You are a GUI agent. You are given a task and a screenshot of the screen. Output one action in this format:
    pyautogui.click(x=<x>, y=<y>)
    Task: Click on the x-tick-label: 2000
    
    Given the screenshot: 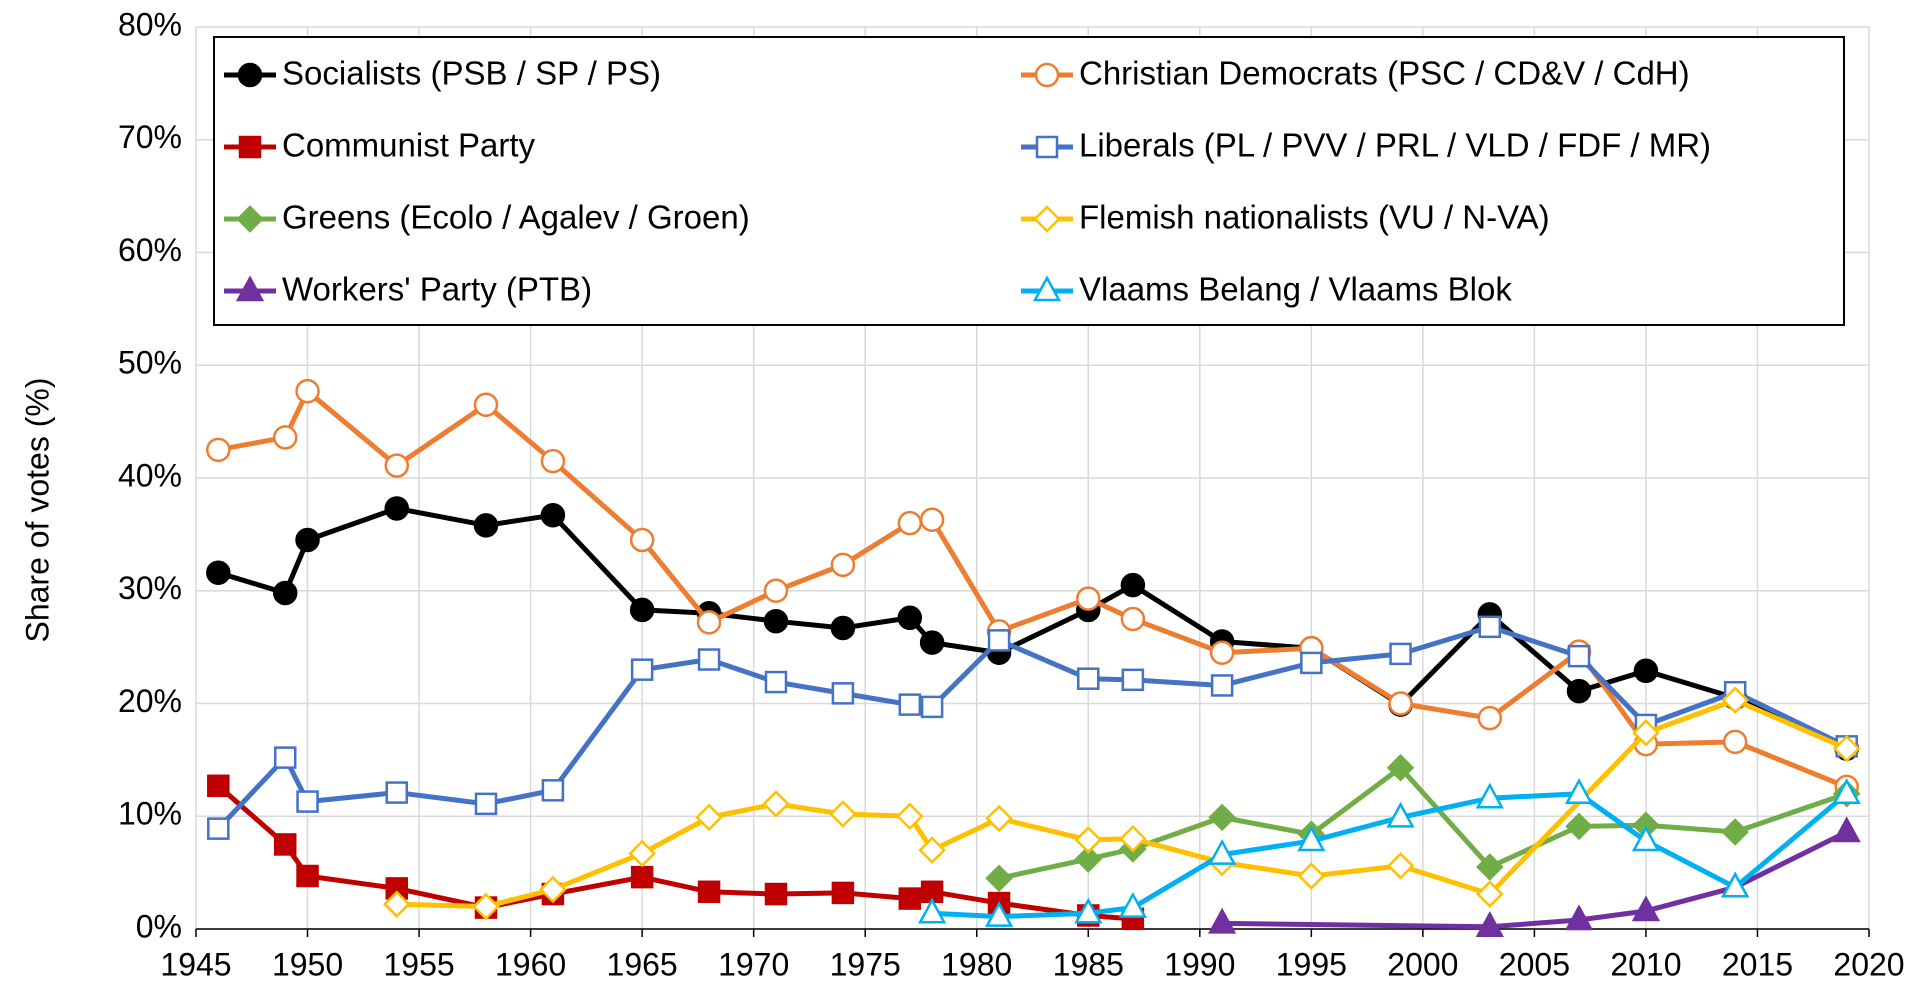 What is the action you would take?
    pyautogui.click(x=1422, y=964)
    